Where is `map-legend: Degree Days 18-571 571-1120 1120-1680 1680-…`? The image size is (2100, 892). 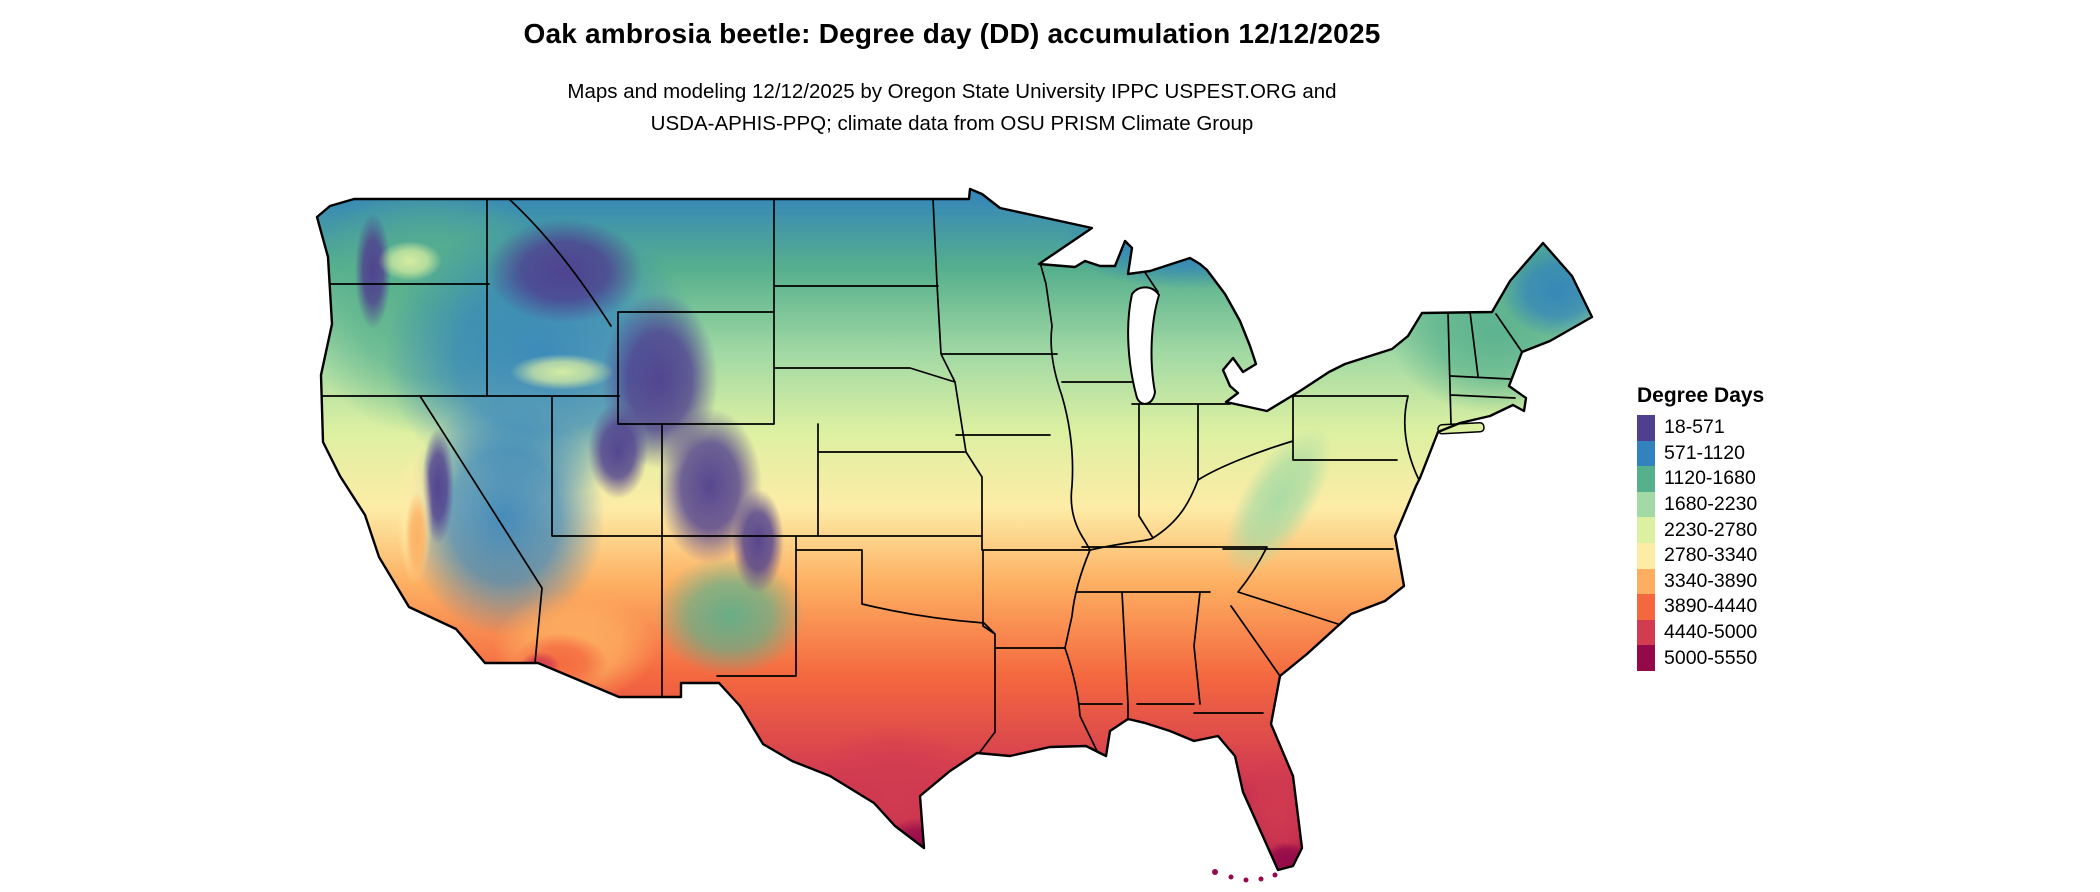
map-legend: Degree Days 18-571 571-1120 1120-1680 1680-… is located at coordinates (1700, 527).